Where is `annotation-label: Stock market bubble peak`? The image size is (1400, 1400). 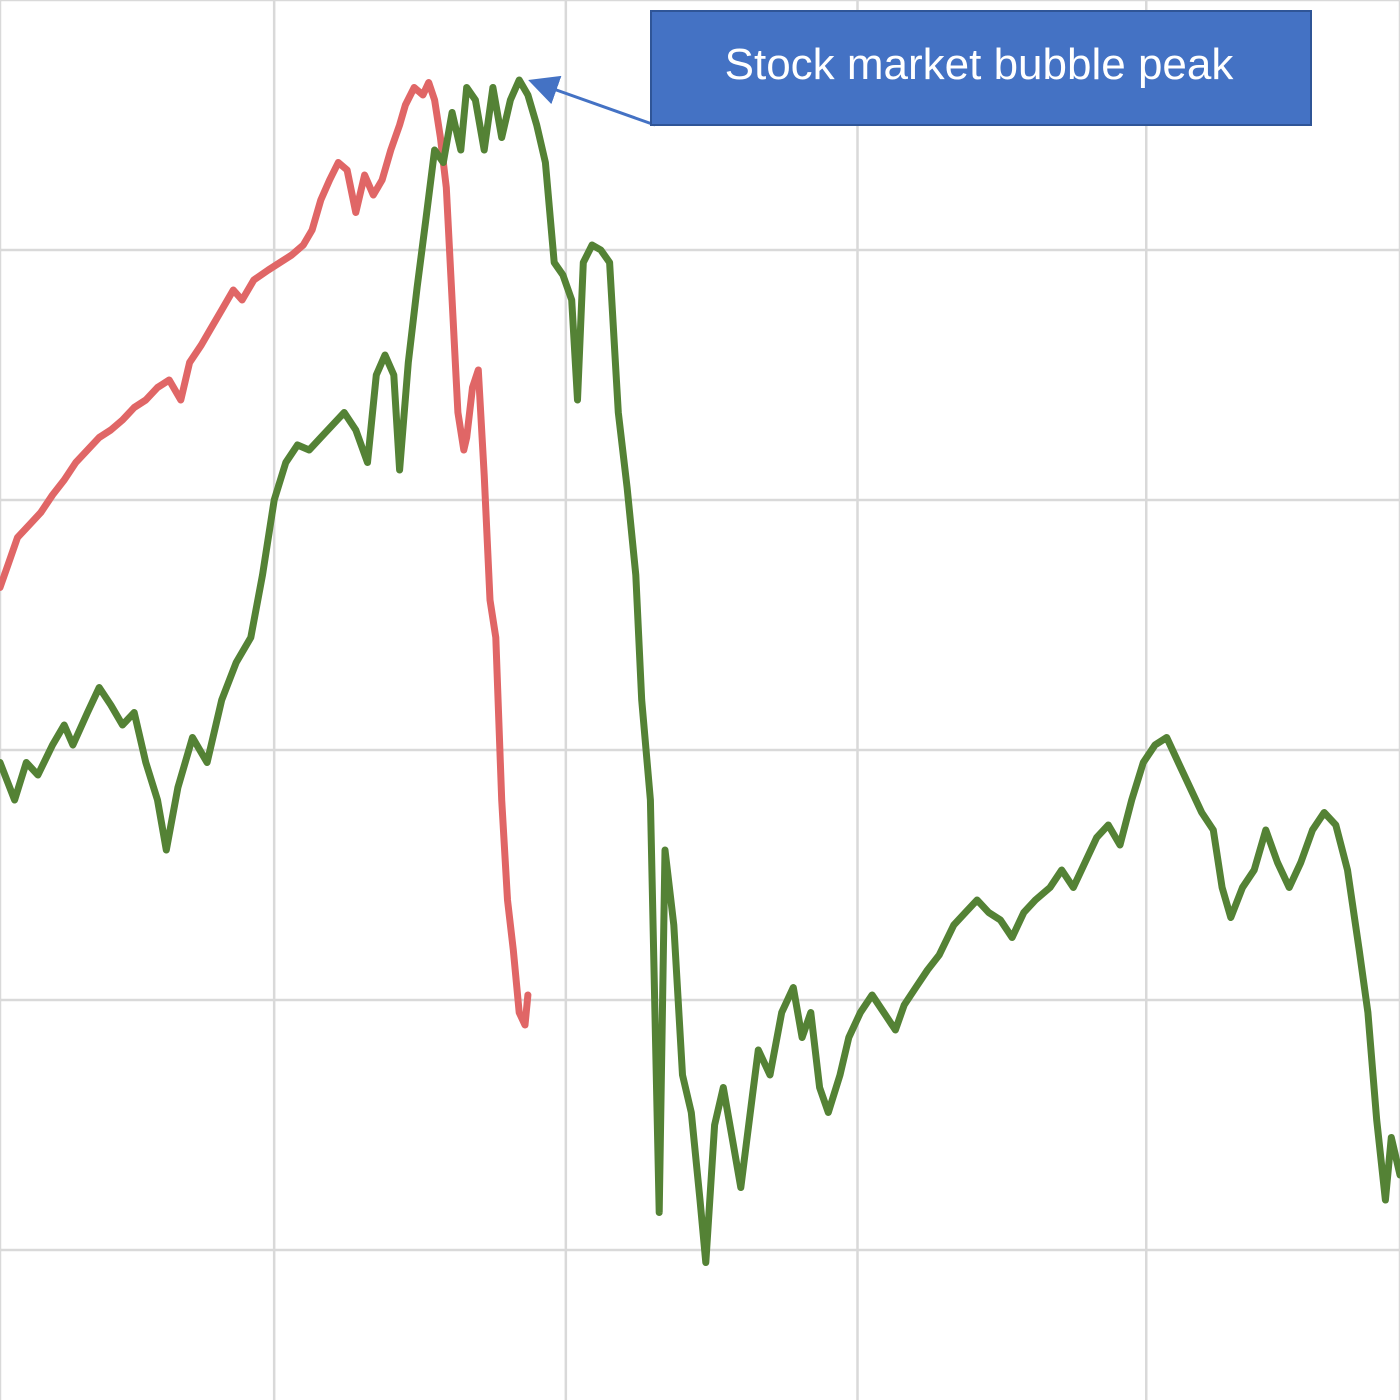
annotation-label: Stock market bubble peak is located at coordinates (980, 64).